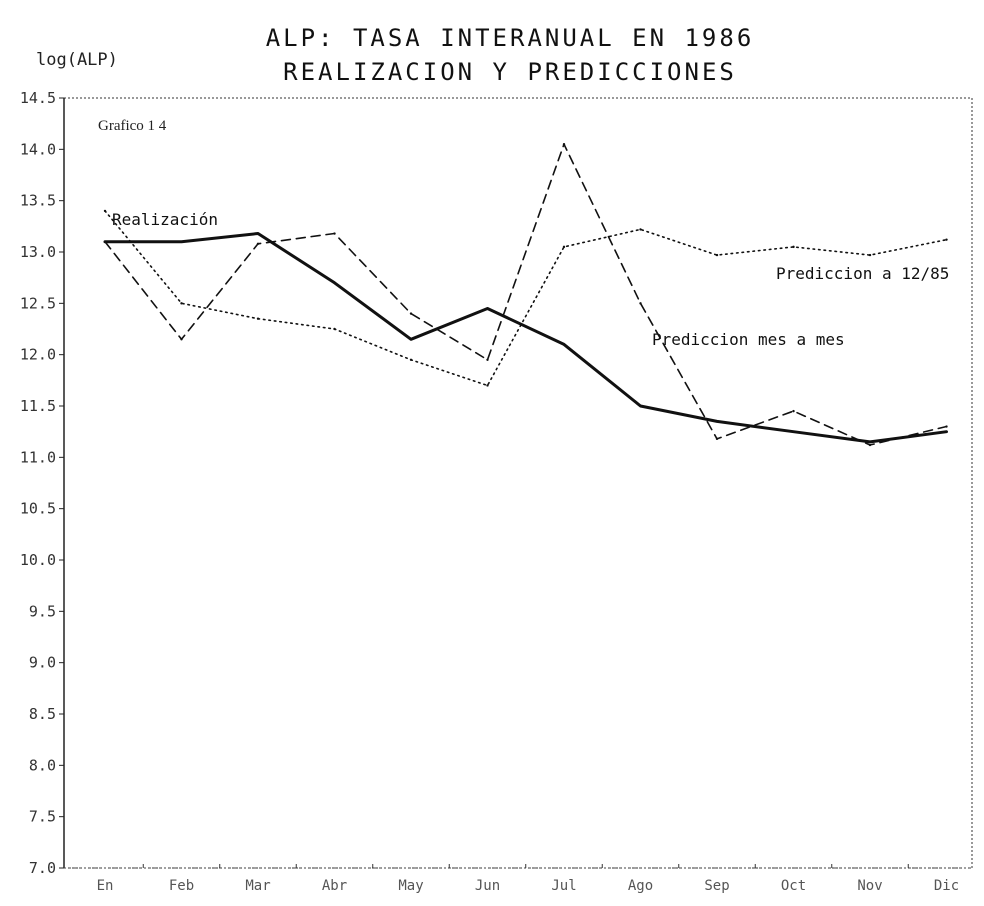 The height and width of the screenshot is (906, 984). Describe the element at coordinates (42, 765) in the screenshot. I see `y-tick-label: 8.0` at that location.